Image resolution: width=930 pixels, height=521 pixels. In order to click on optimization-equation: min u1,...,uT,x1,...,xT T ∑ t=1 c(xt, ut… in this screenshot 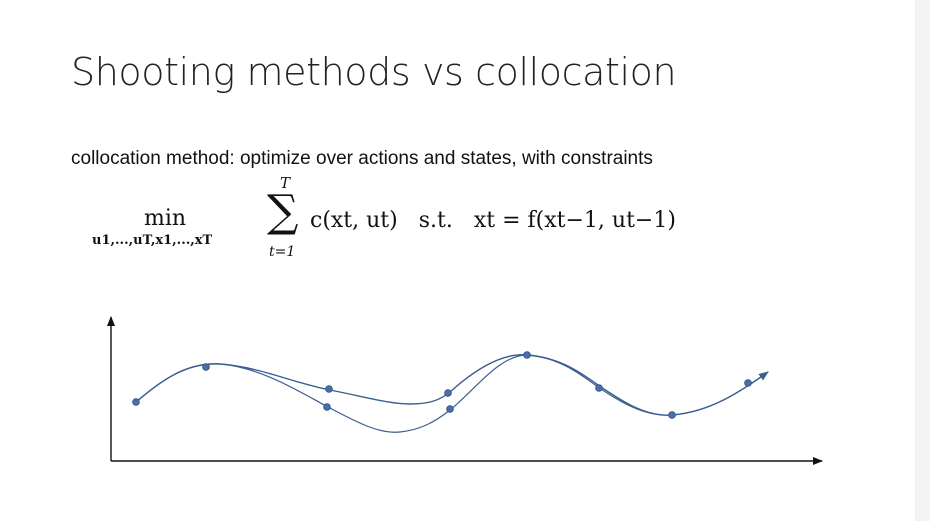, I will do `click(388, 222)`.